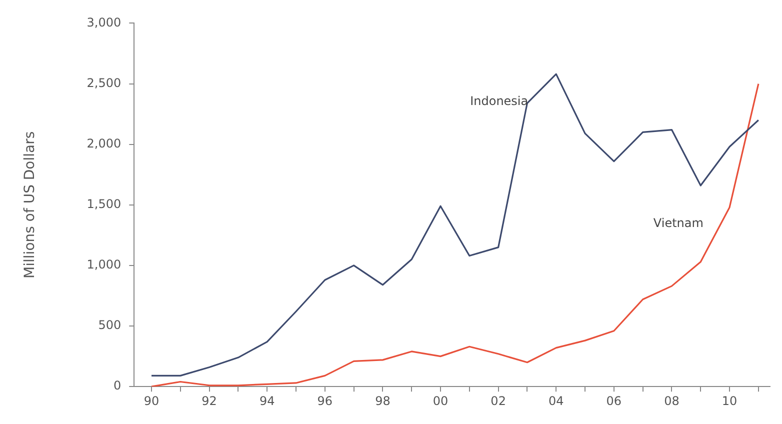 This screenshot has width=782, height=424. Describe the element at coordinates (104, 265) in the screenshot. I see `y-tick-label: 1,000` at that location.